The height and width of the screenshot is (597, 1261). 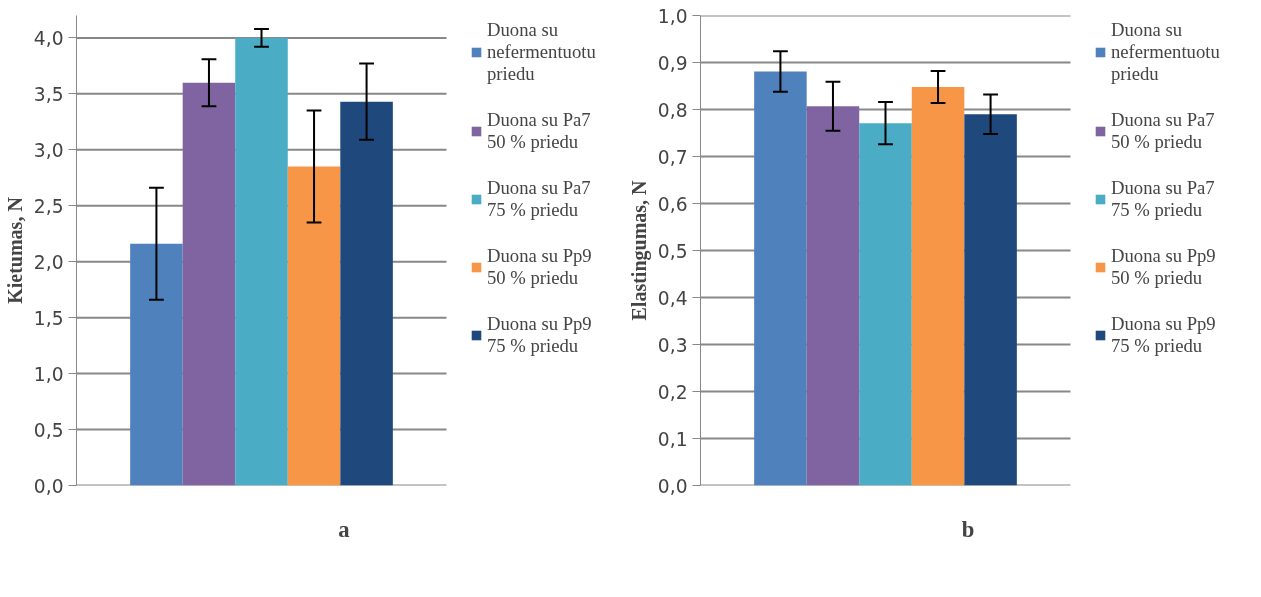 I want to click on y-tick-label: 0,9, so click(x=672, y=63).